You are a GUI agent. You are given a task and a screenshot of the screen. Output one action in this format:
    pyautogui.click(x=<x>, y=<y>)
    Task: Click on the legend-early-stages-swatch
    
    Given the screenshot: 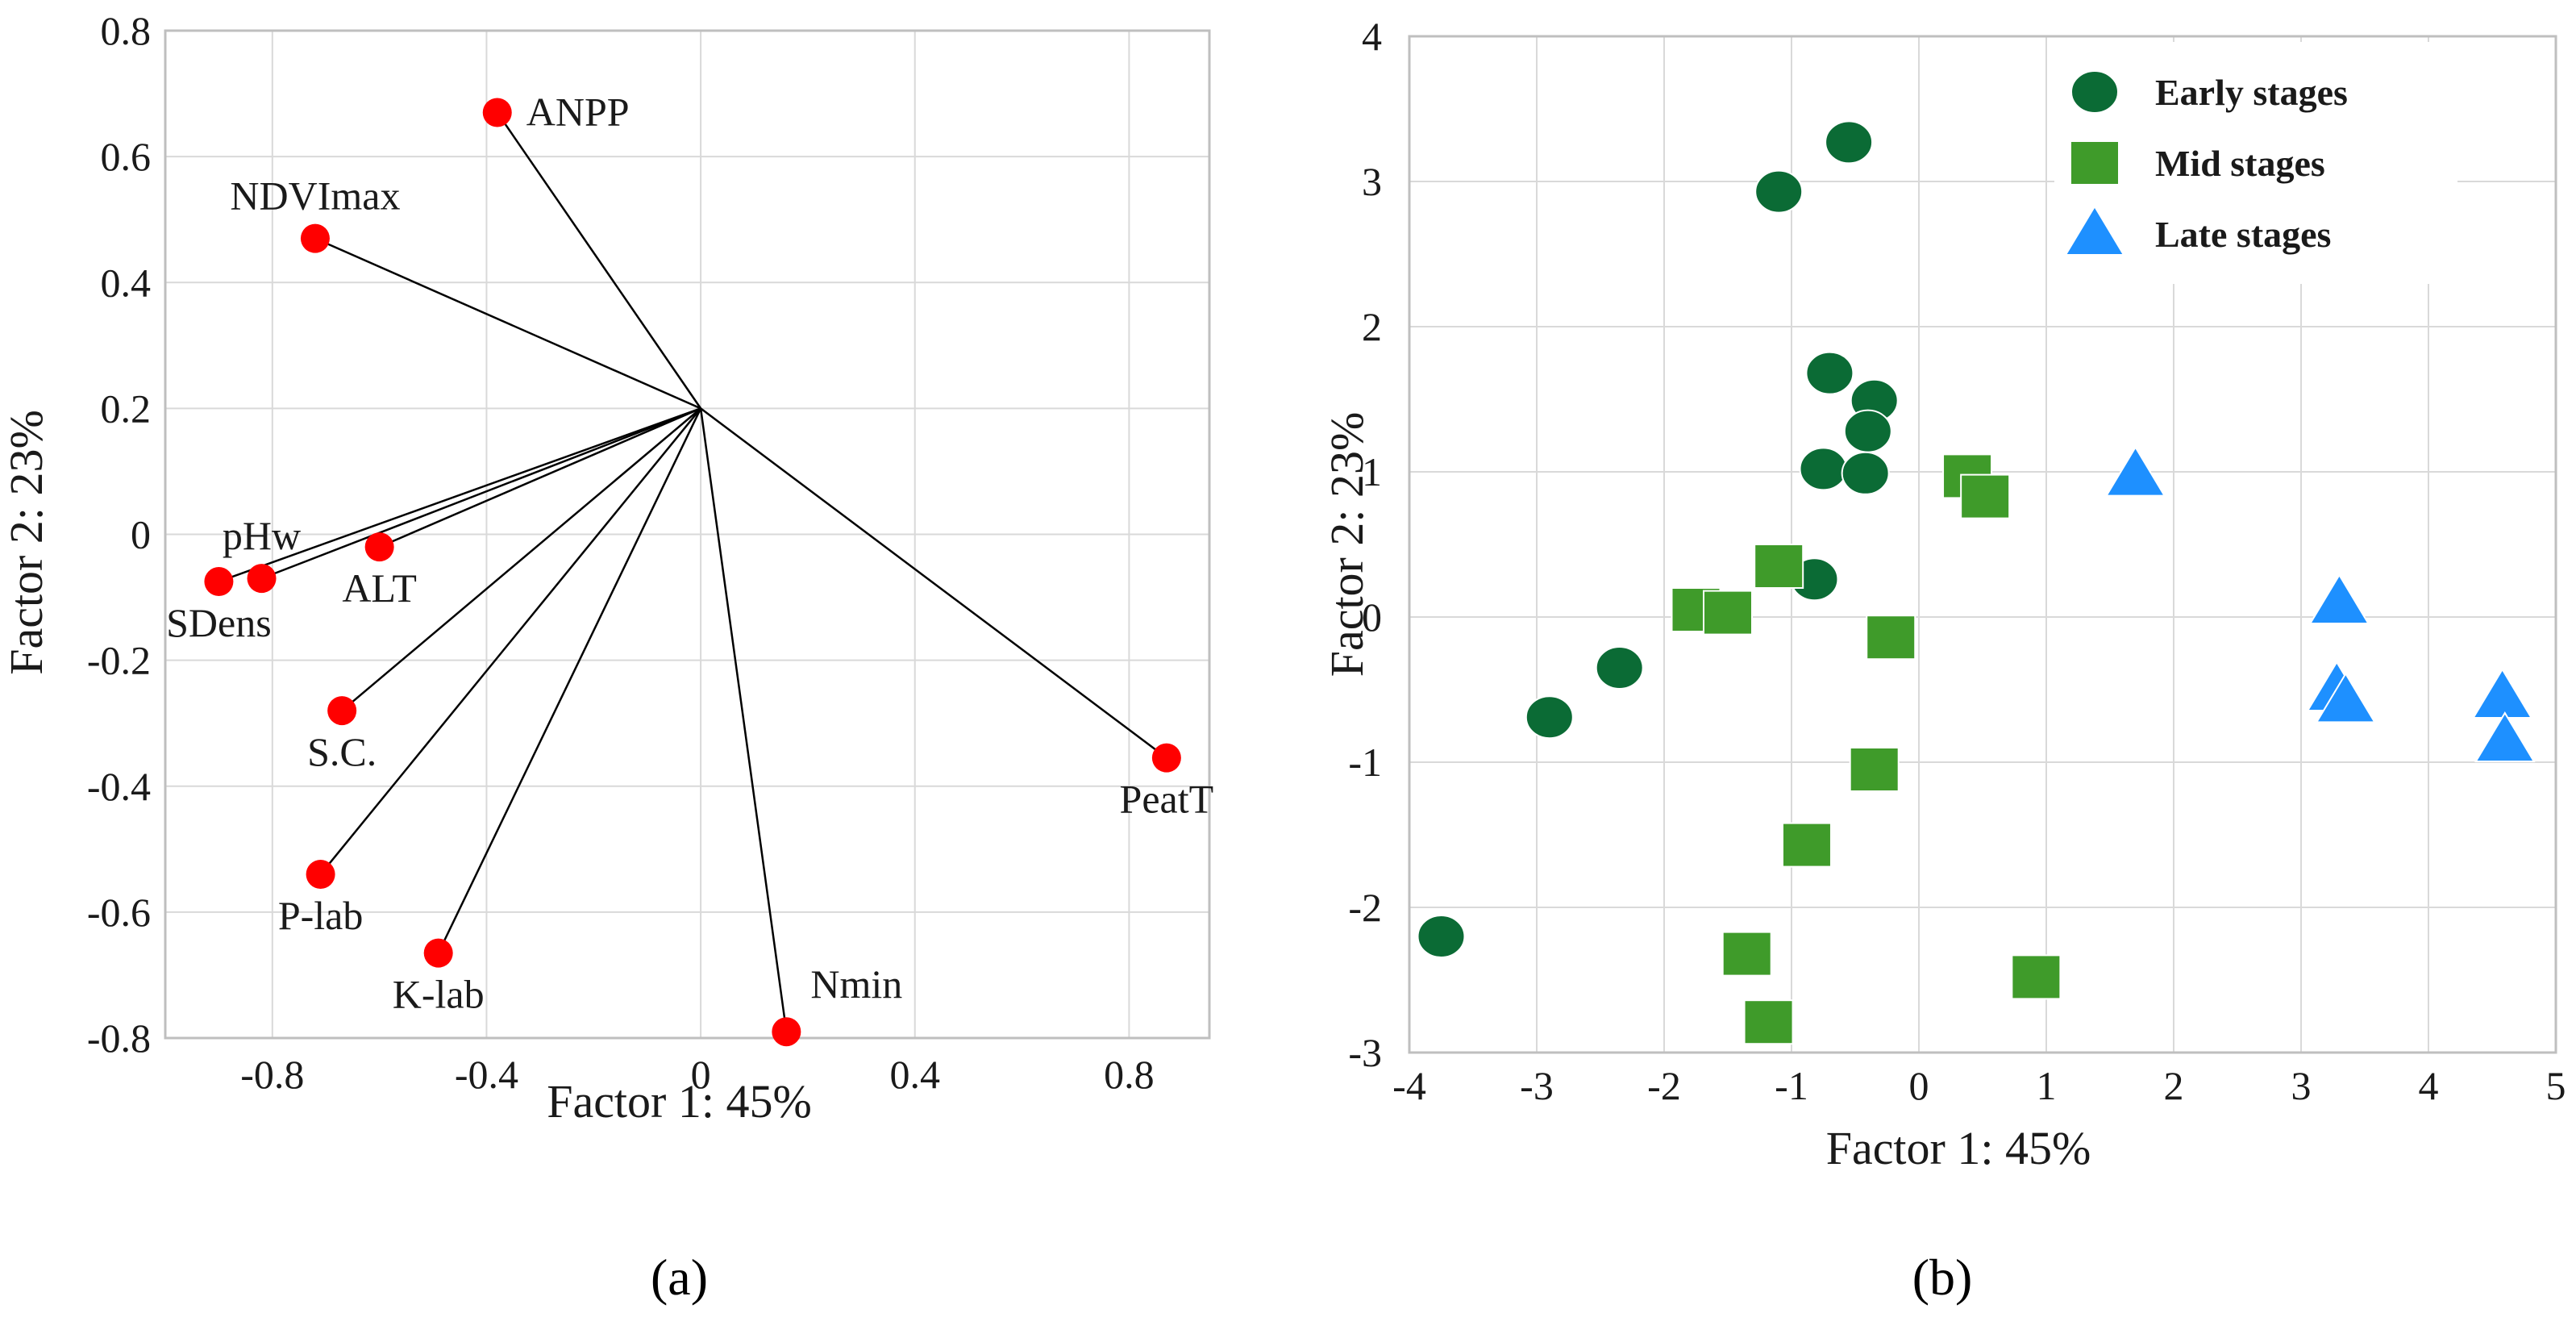 What is the action you would take?
    pyautogui.click(x=2094, y=92)
    